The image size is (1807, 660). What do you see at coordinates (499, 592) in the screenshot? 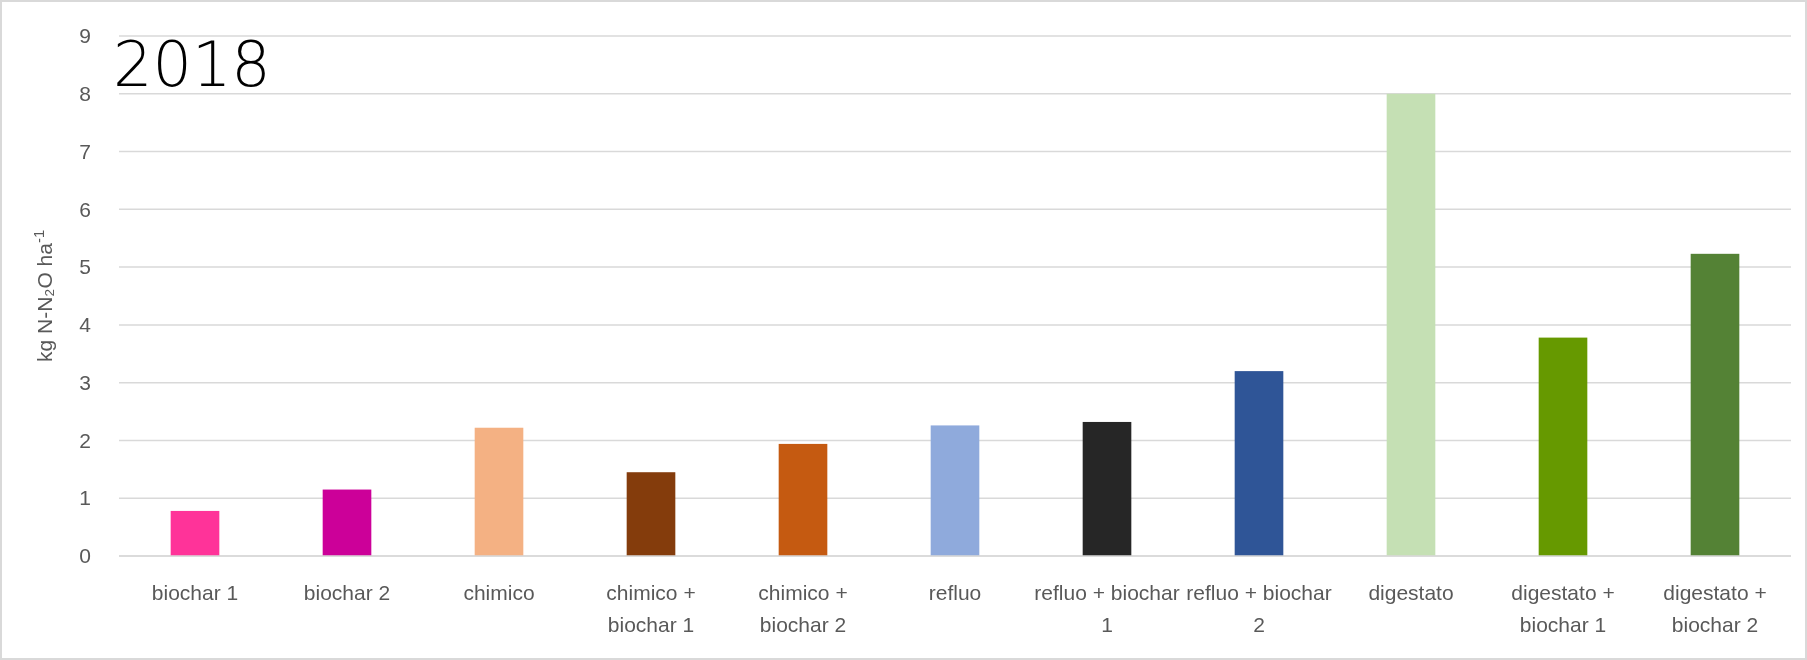
I see `x-tick-label: chimico` at bounding box center [499, 592].